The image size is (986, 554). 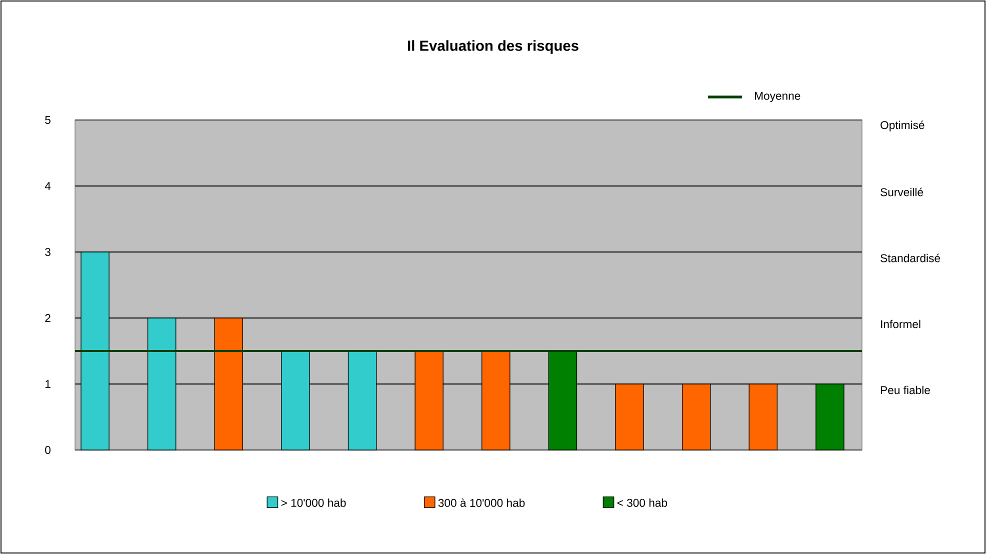 I want to click on chart-title: Il Evaluation des risques, so click(x=493, y=47).